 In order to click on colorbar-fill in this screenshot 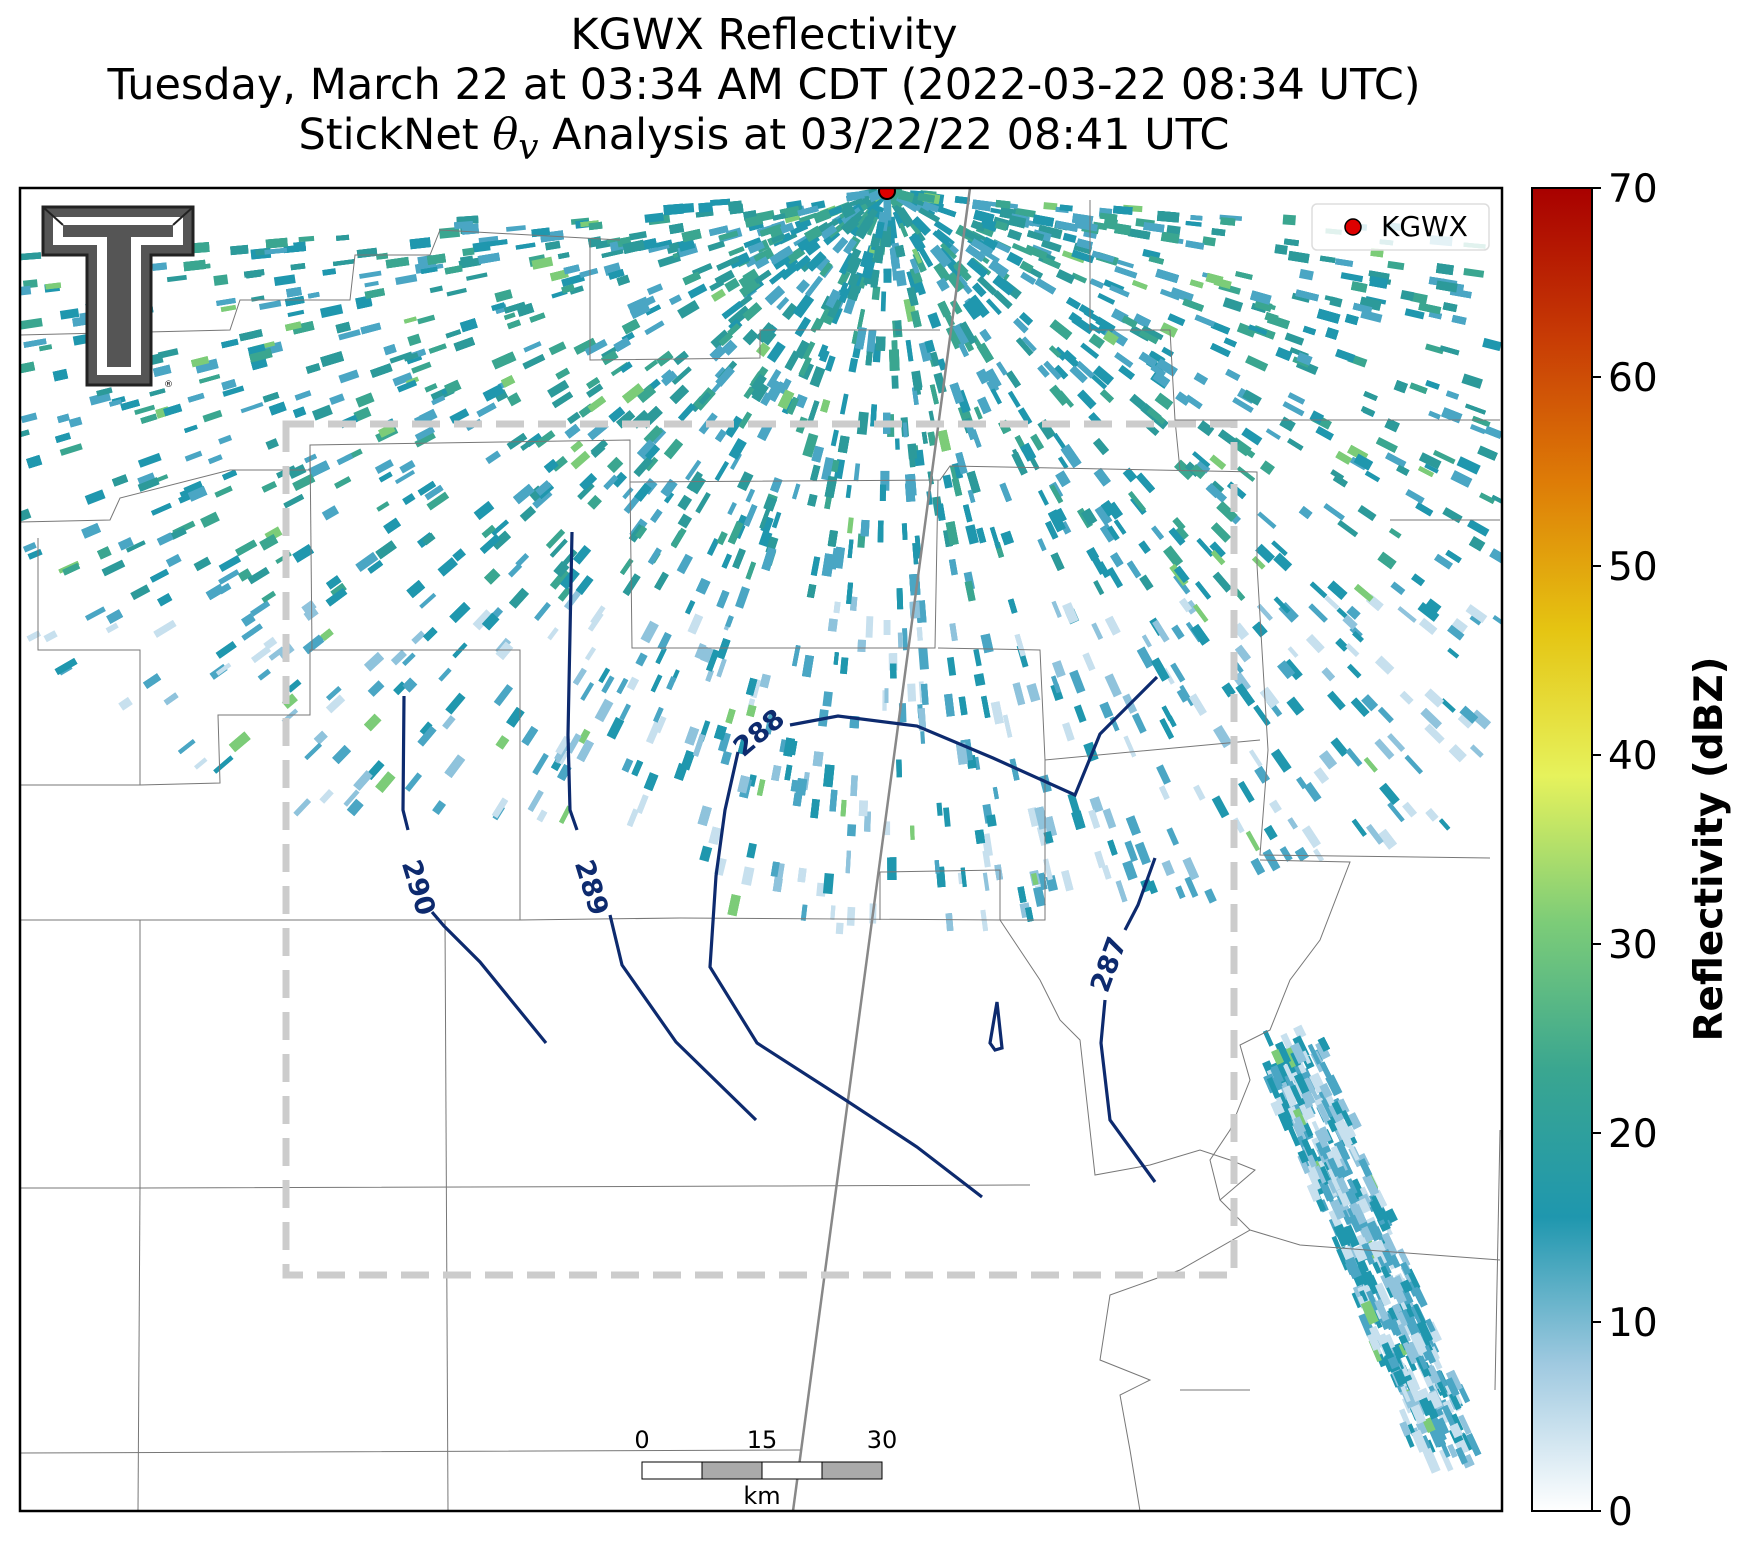, I will do `click(1562, 849)`.